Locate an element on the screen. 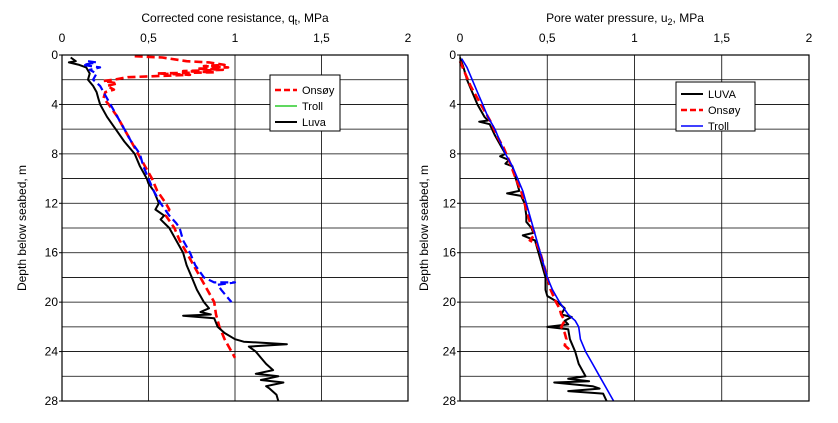 This screenshot has width=838, height=423. series-line-ons-y is located at coordinates (169, 206).